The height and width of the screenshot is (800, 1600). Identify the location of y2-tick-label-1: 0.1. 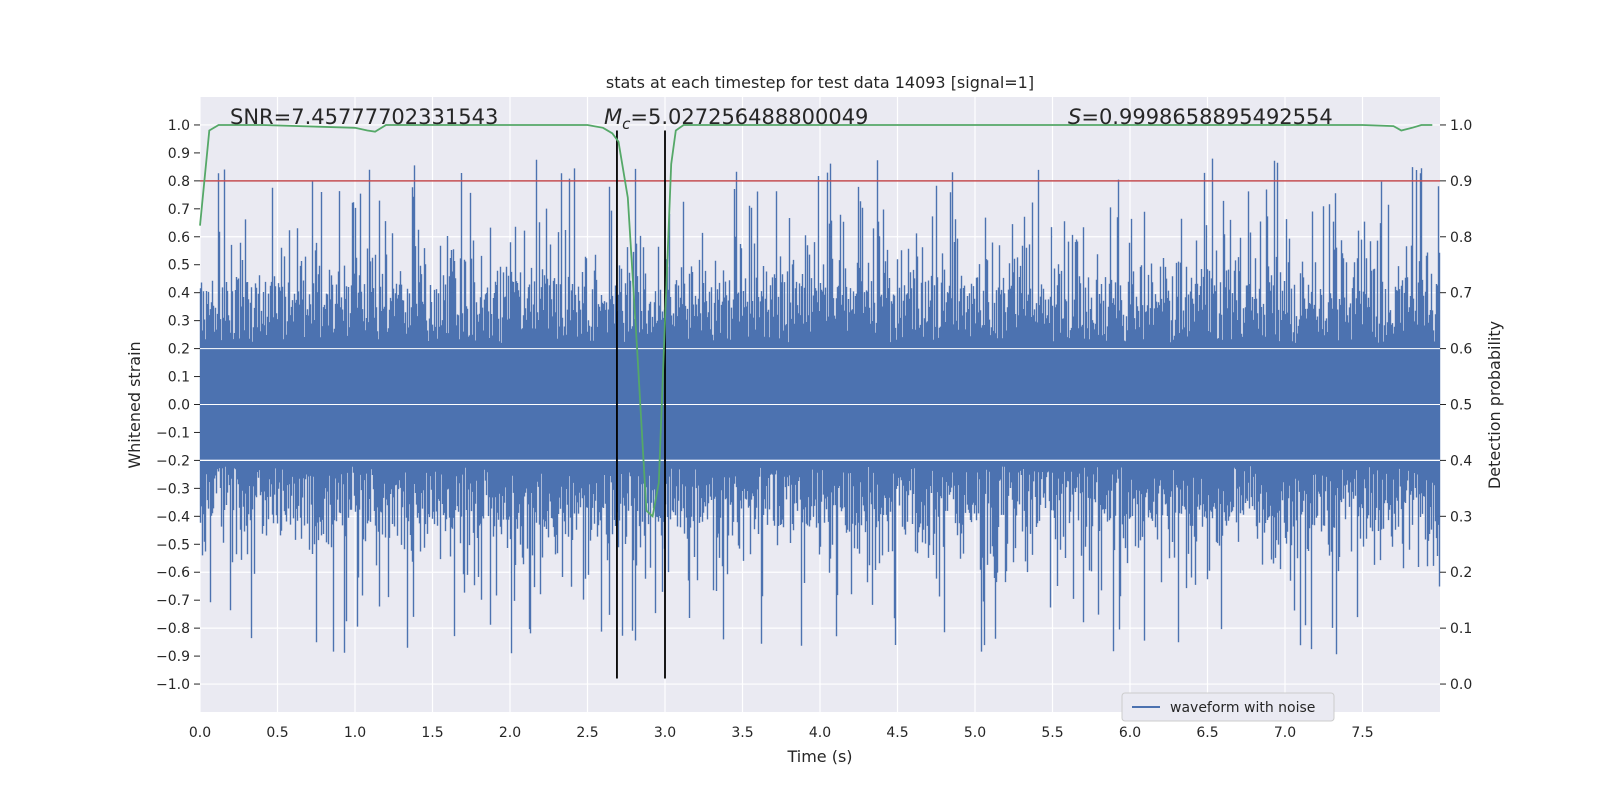
(1461, 629).